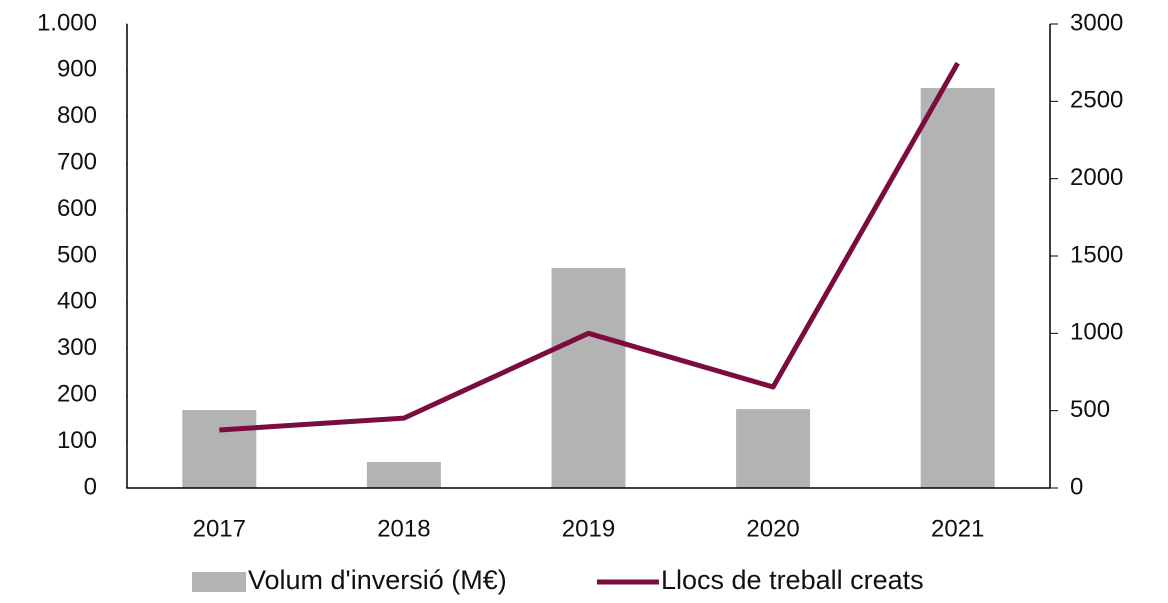 The width and height of the screenshot is (1168, 603). What do you see at coordinates (1076, 486) in the screenshot?
I see `y2-tick-label: 0` at bounding box center [1076, 486].